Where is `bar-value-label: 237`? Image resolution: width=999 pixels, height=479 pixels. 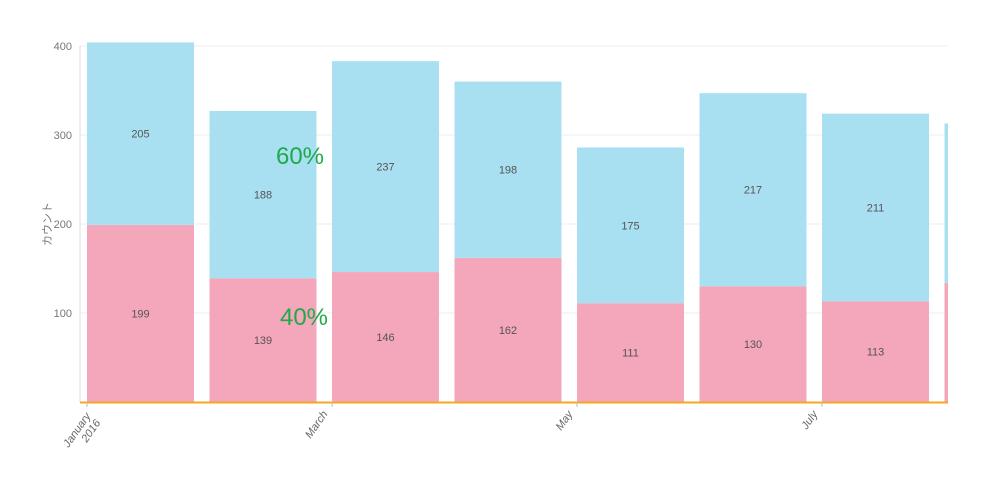 bar-value-label: 237 is located at coordinates (385, 168).